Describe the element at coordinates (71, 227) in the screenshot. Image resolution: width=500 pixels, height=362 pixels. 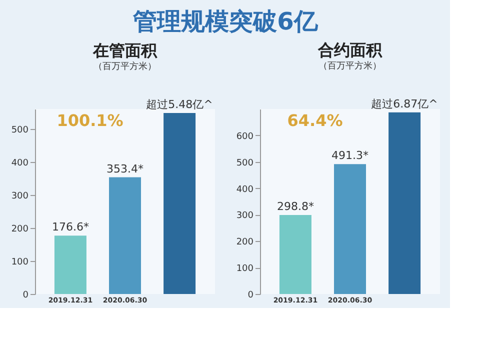
I see `data-label: 176.6*` at that location.